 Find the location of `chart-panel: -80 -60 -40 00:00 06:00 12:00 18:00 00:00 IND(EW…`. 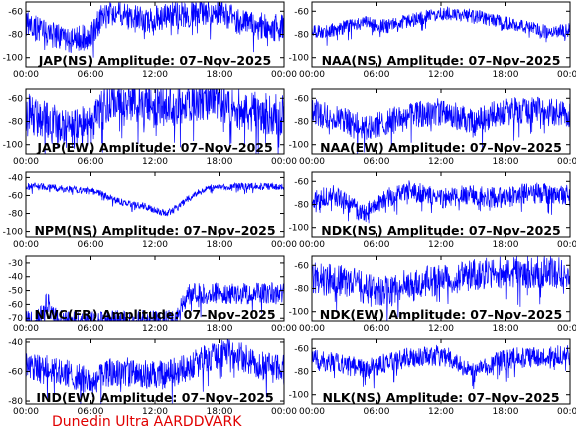

chart-panel: -80 -60 -40 00:00 06:00 12:00 18:00 00:00 IND(EW… is located at coordinates (152, 377).